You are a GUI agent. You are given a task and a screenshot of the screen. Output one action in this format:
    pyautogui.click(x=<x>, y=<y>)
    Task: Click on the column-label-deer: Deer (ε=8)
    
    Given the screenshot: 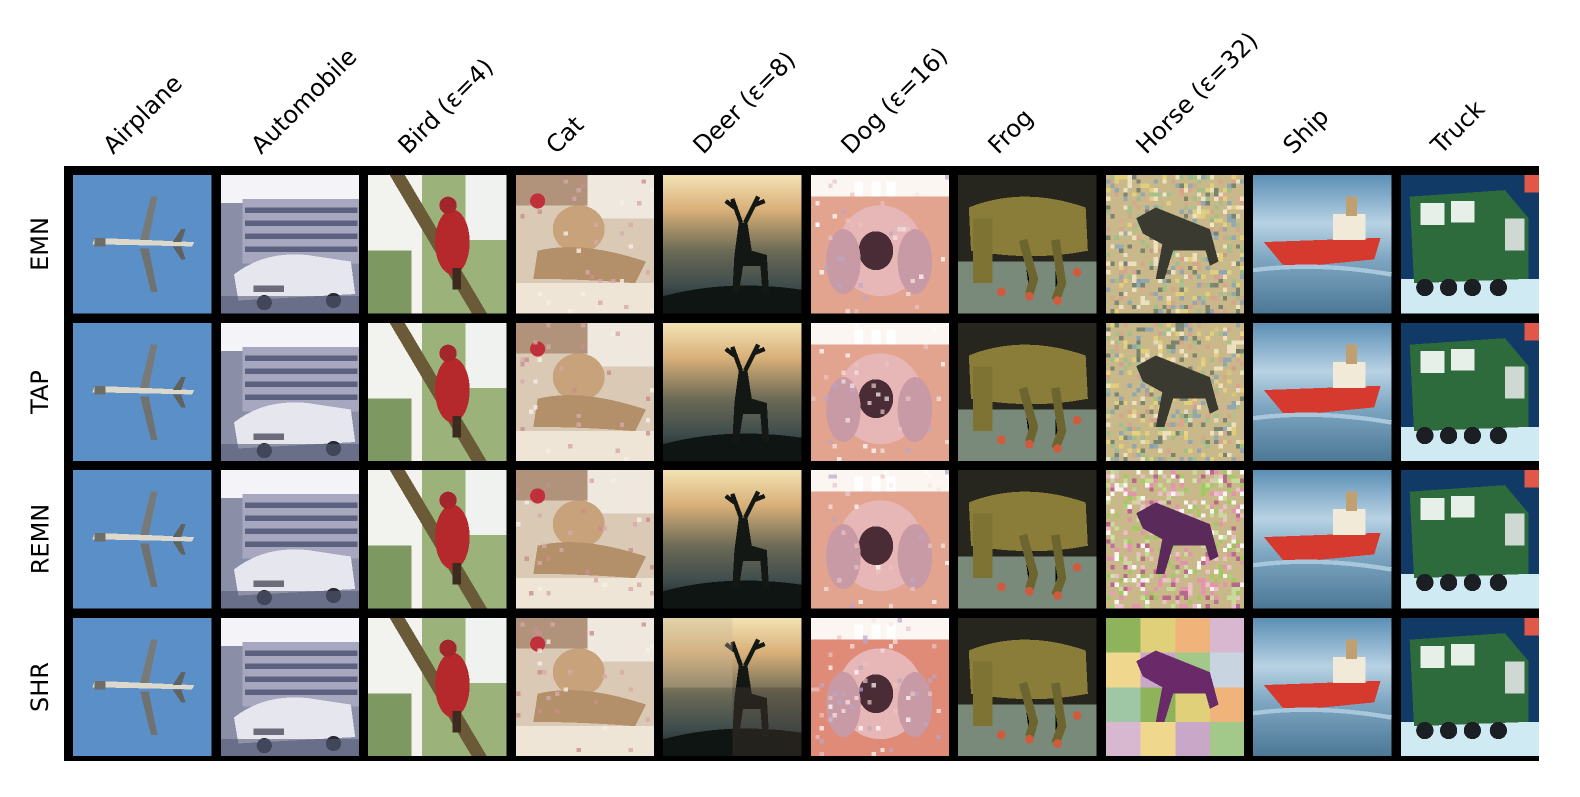 What is the action you would take?
    pyautogui.click(x=744, y=102)
    